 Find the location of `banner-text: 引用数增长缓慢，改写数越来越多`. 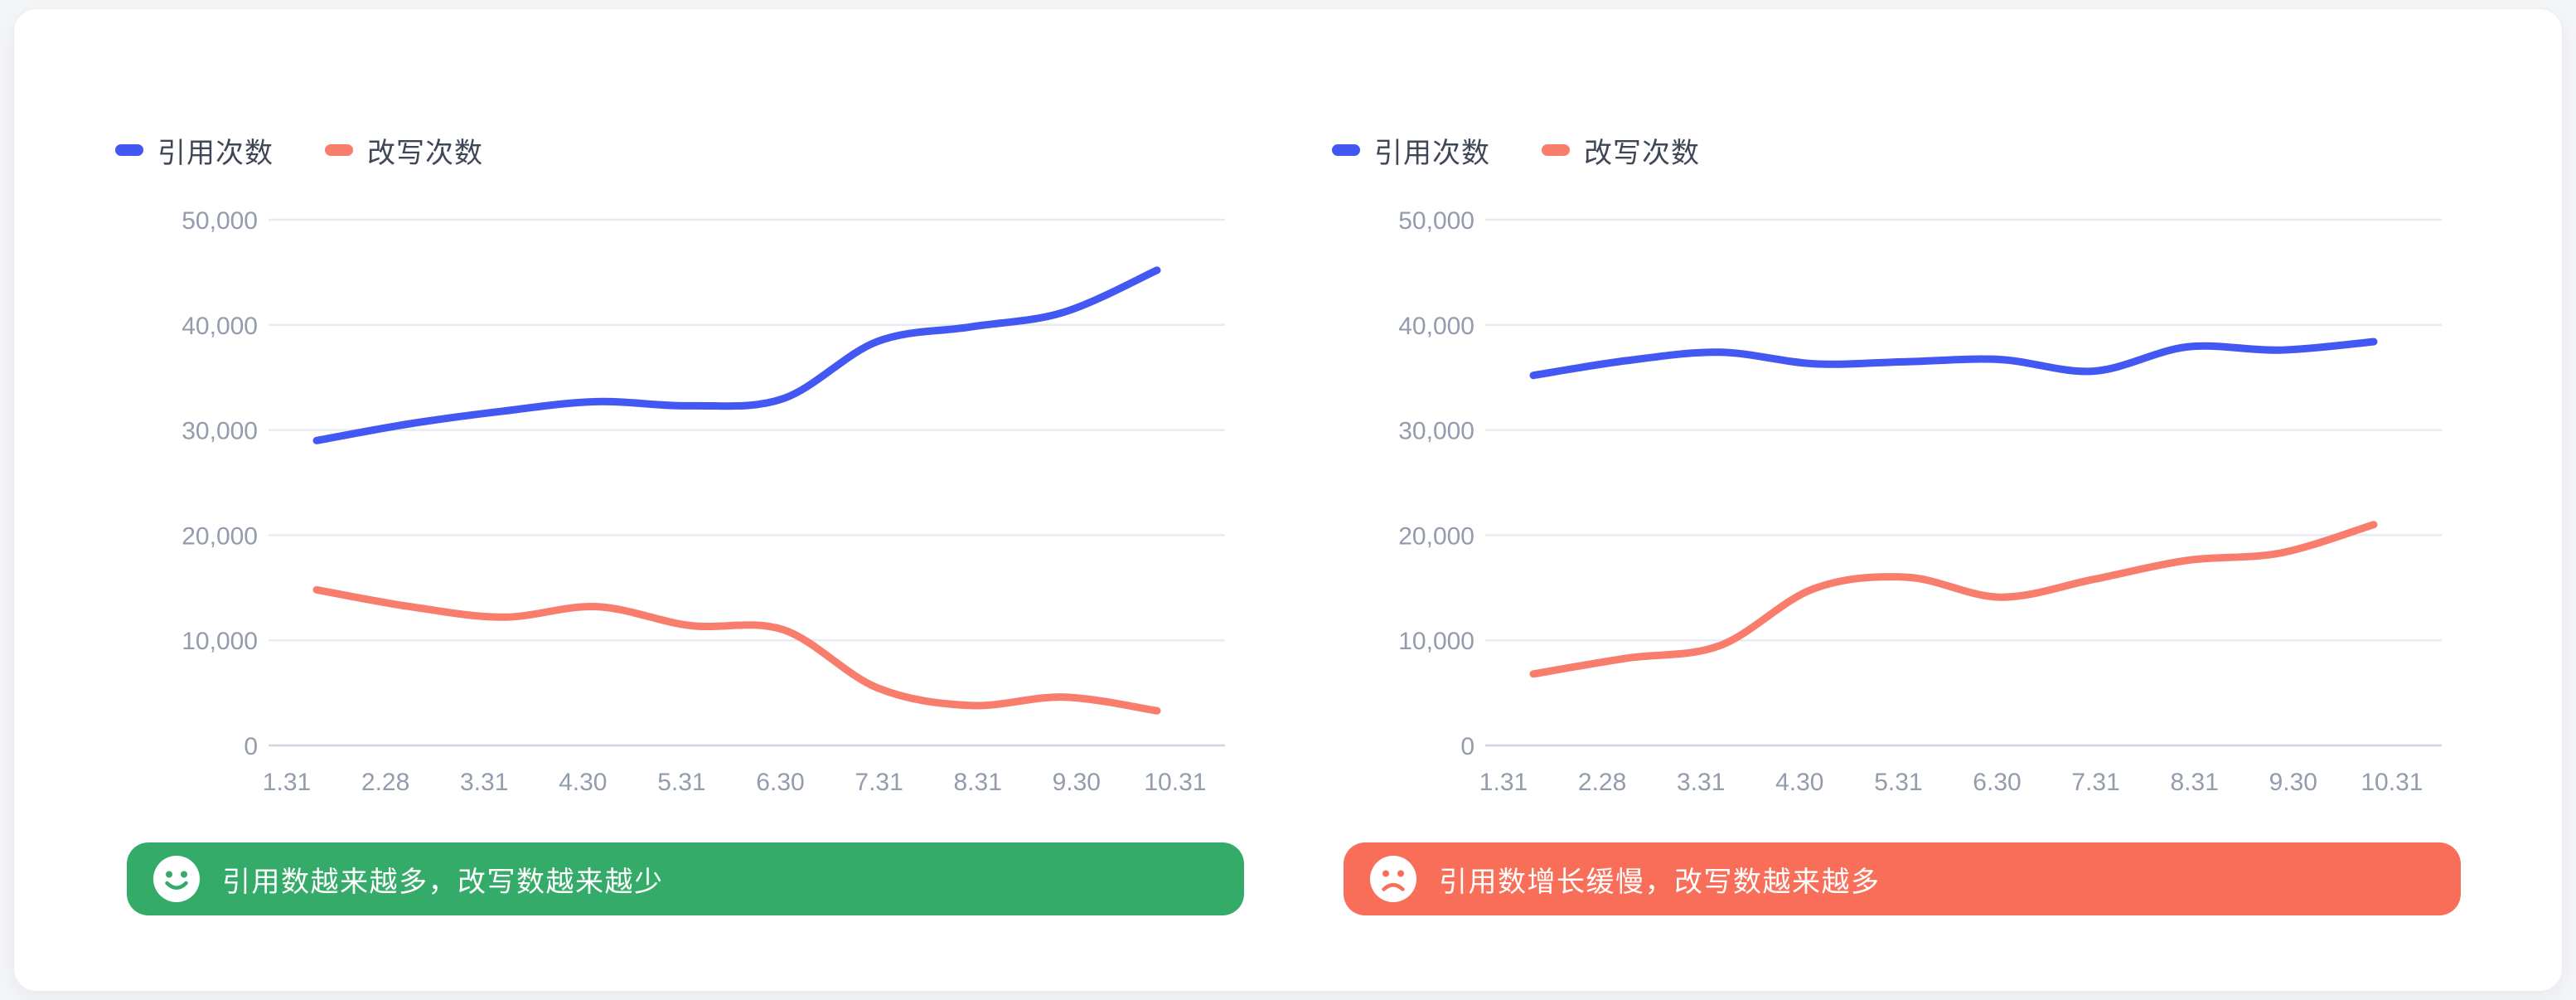

banner-text: 引用数增长缓慢，改写数越来越多 is located at coordinates (1660, 882).